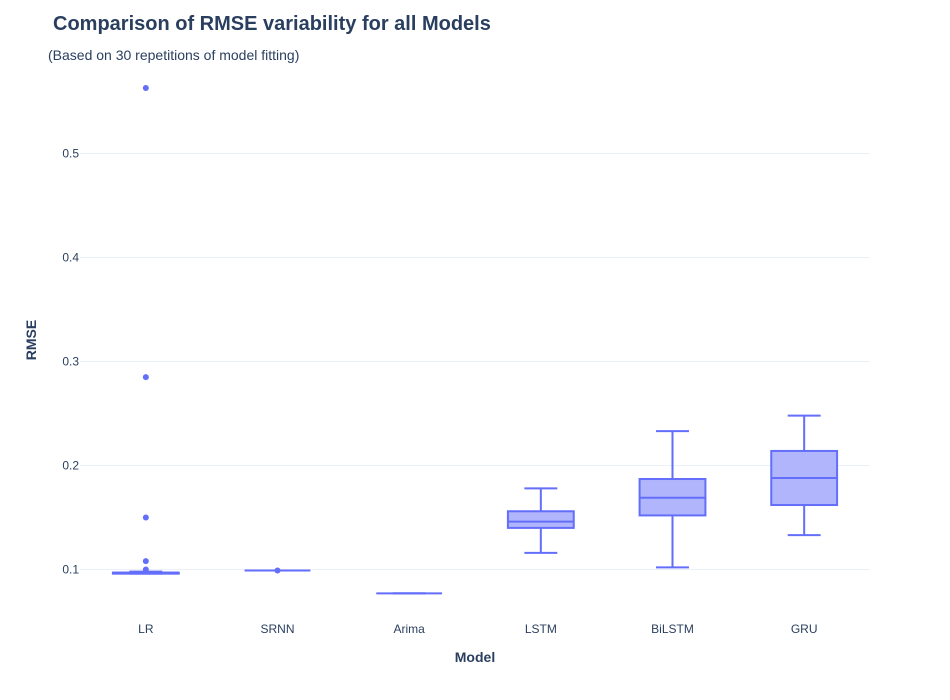  I want to click on box-srnn, so click(277, 570).